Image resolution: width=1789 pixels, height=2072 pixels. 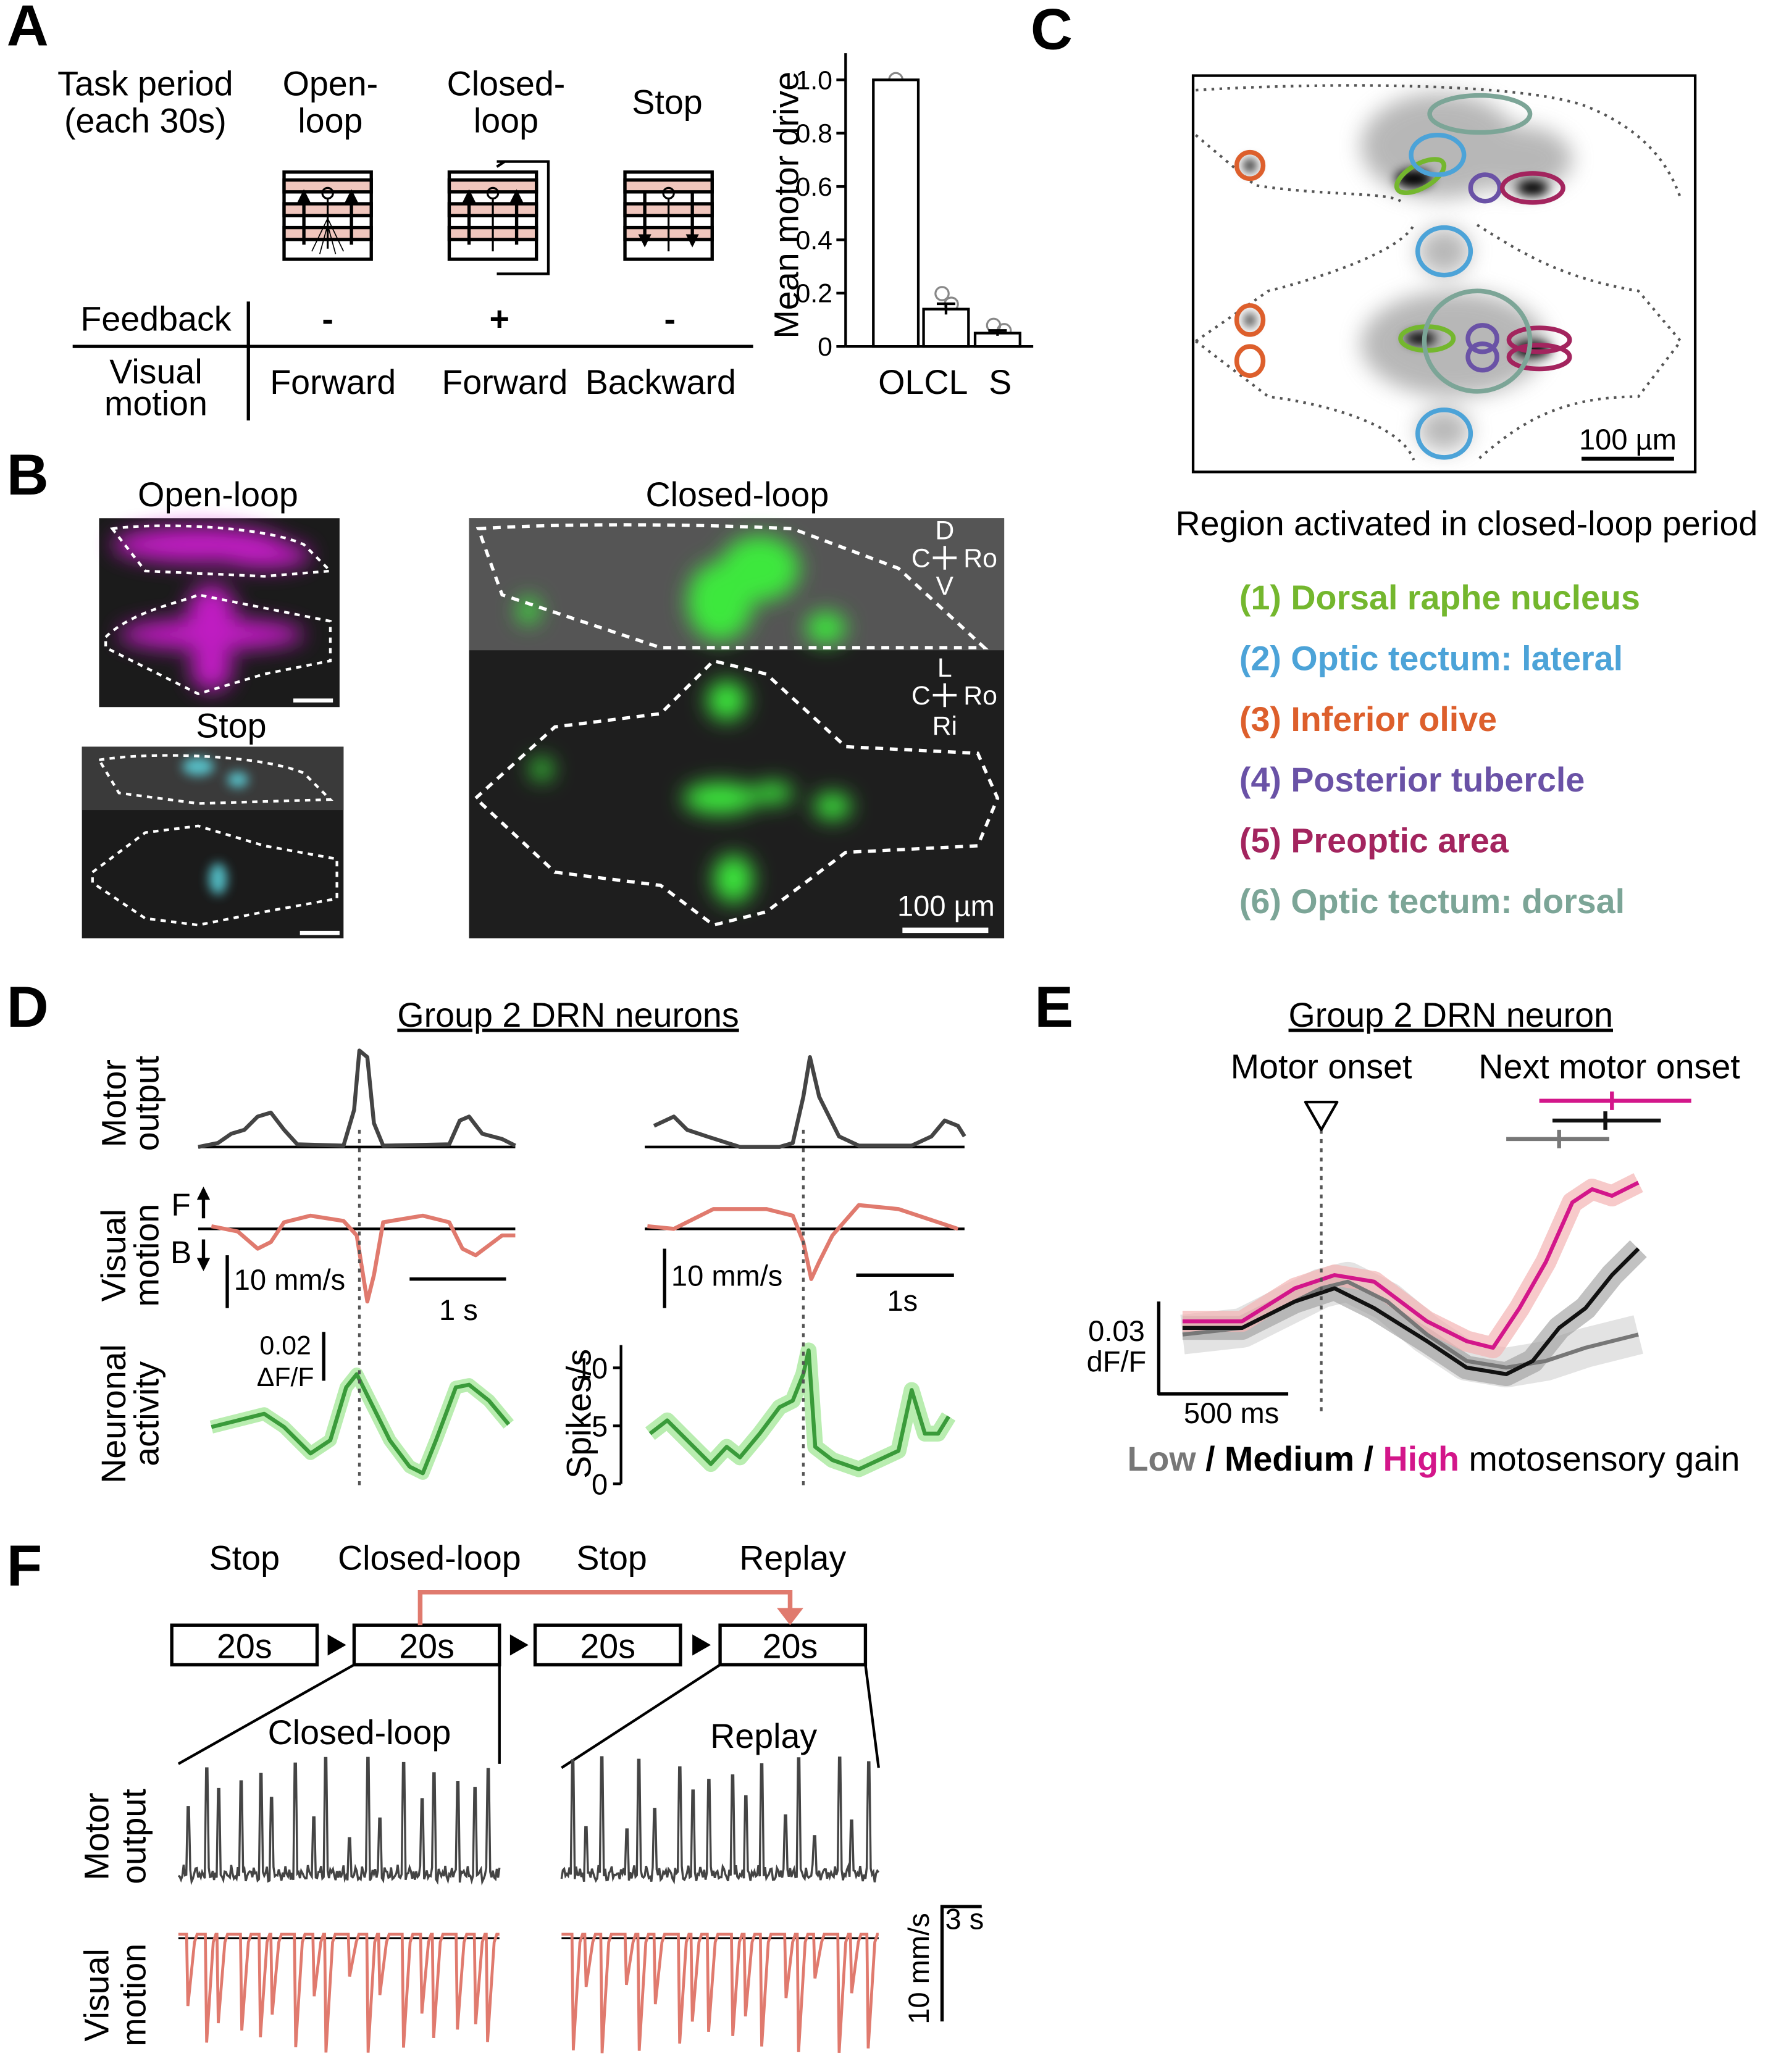 What do you see at coordinates (458, 1309) in the screenshot?
I see `label: 1 s` at bounding box center [458, 1309].